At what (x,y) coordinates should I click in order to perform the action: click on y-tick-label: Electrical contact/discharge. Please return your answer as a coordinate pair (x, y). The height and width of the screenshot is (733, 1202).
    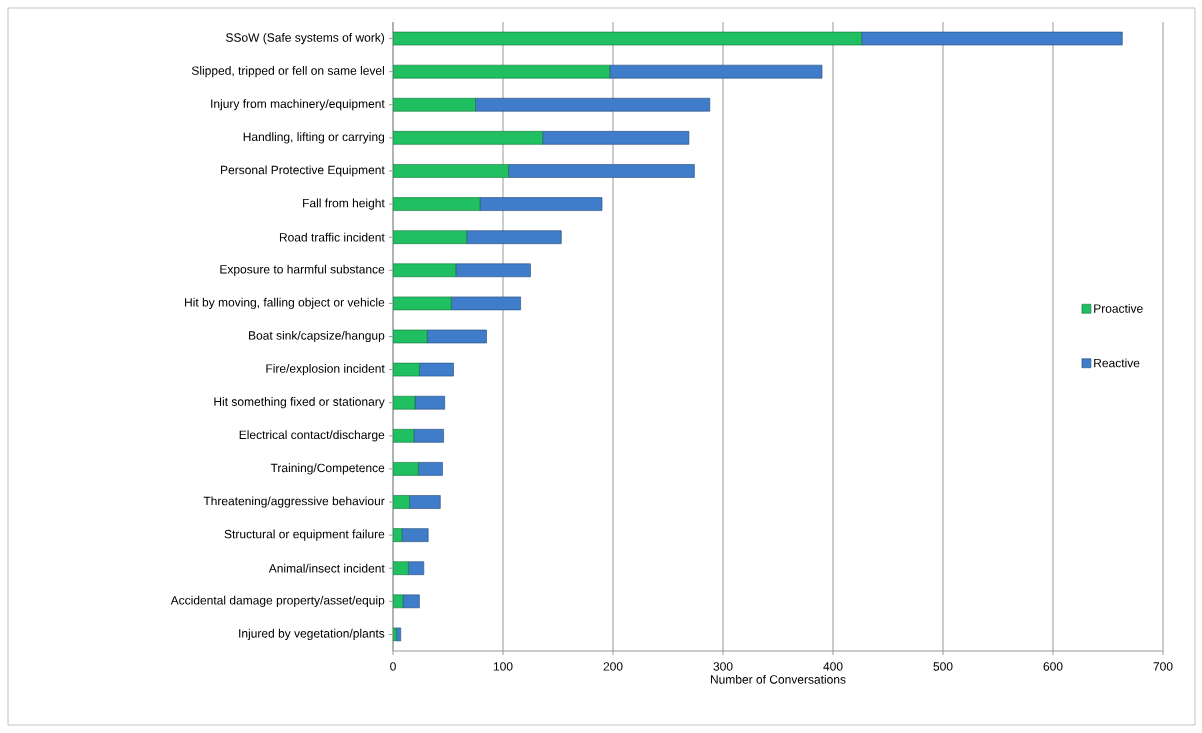
    Looking at the image, I should click on (312, 436).